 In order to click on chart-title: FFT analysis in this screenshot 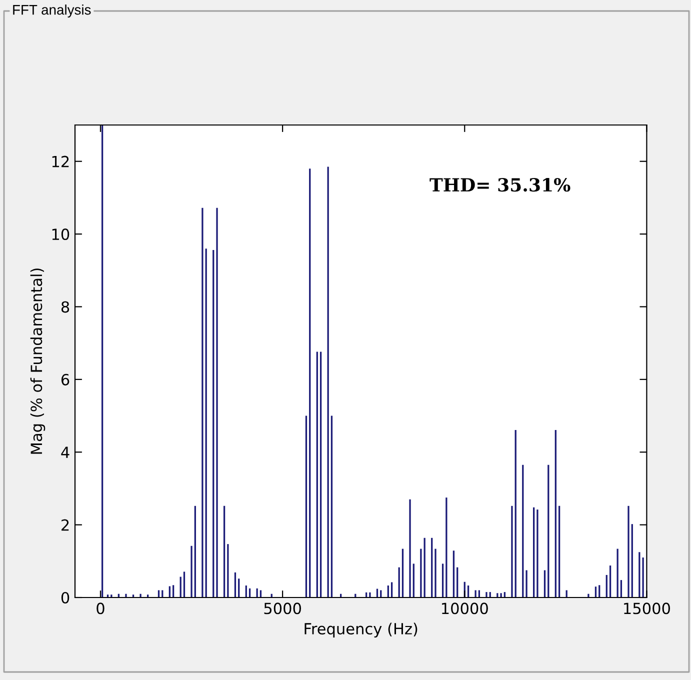, I will do `click(52, 11)`.